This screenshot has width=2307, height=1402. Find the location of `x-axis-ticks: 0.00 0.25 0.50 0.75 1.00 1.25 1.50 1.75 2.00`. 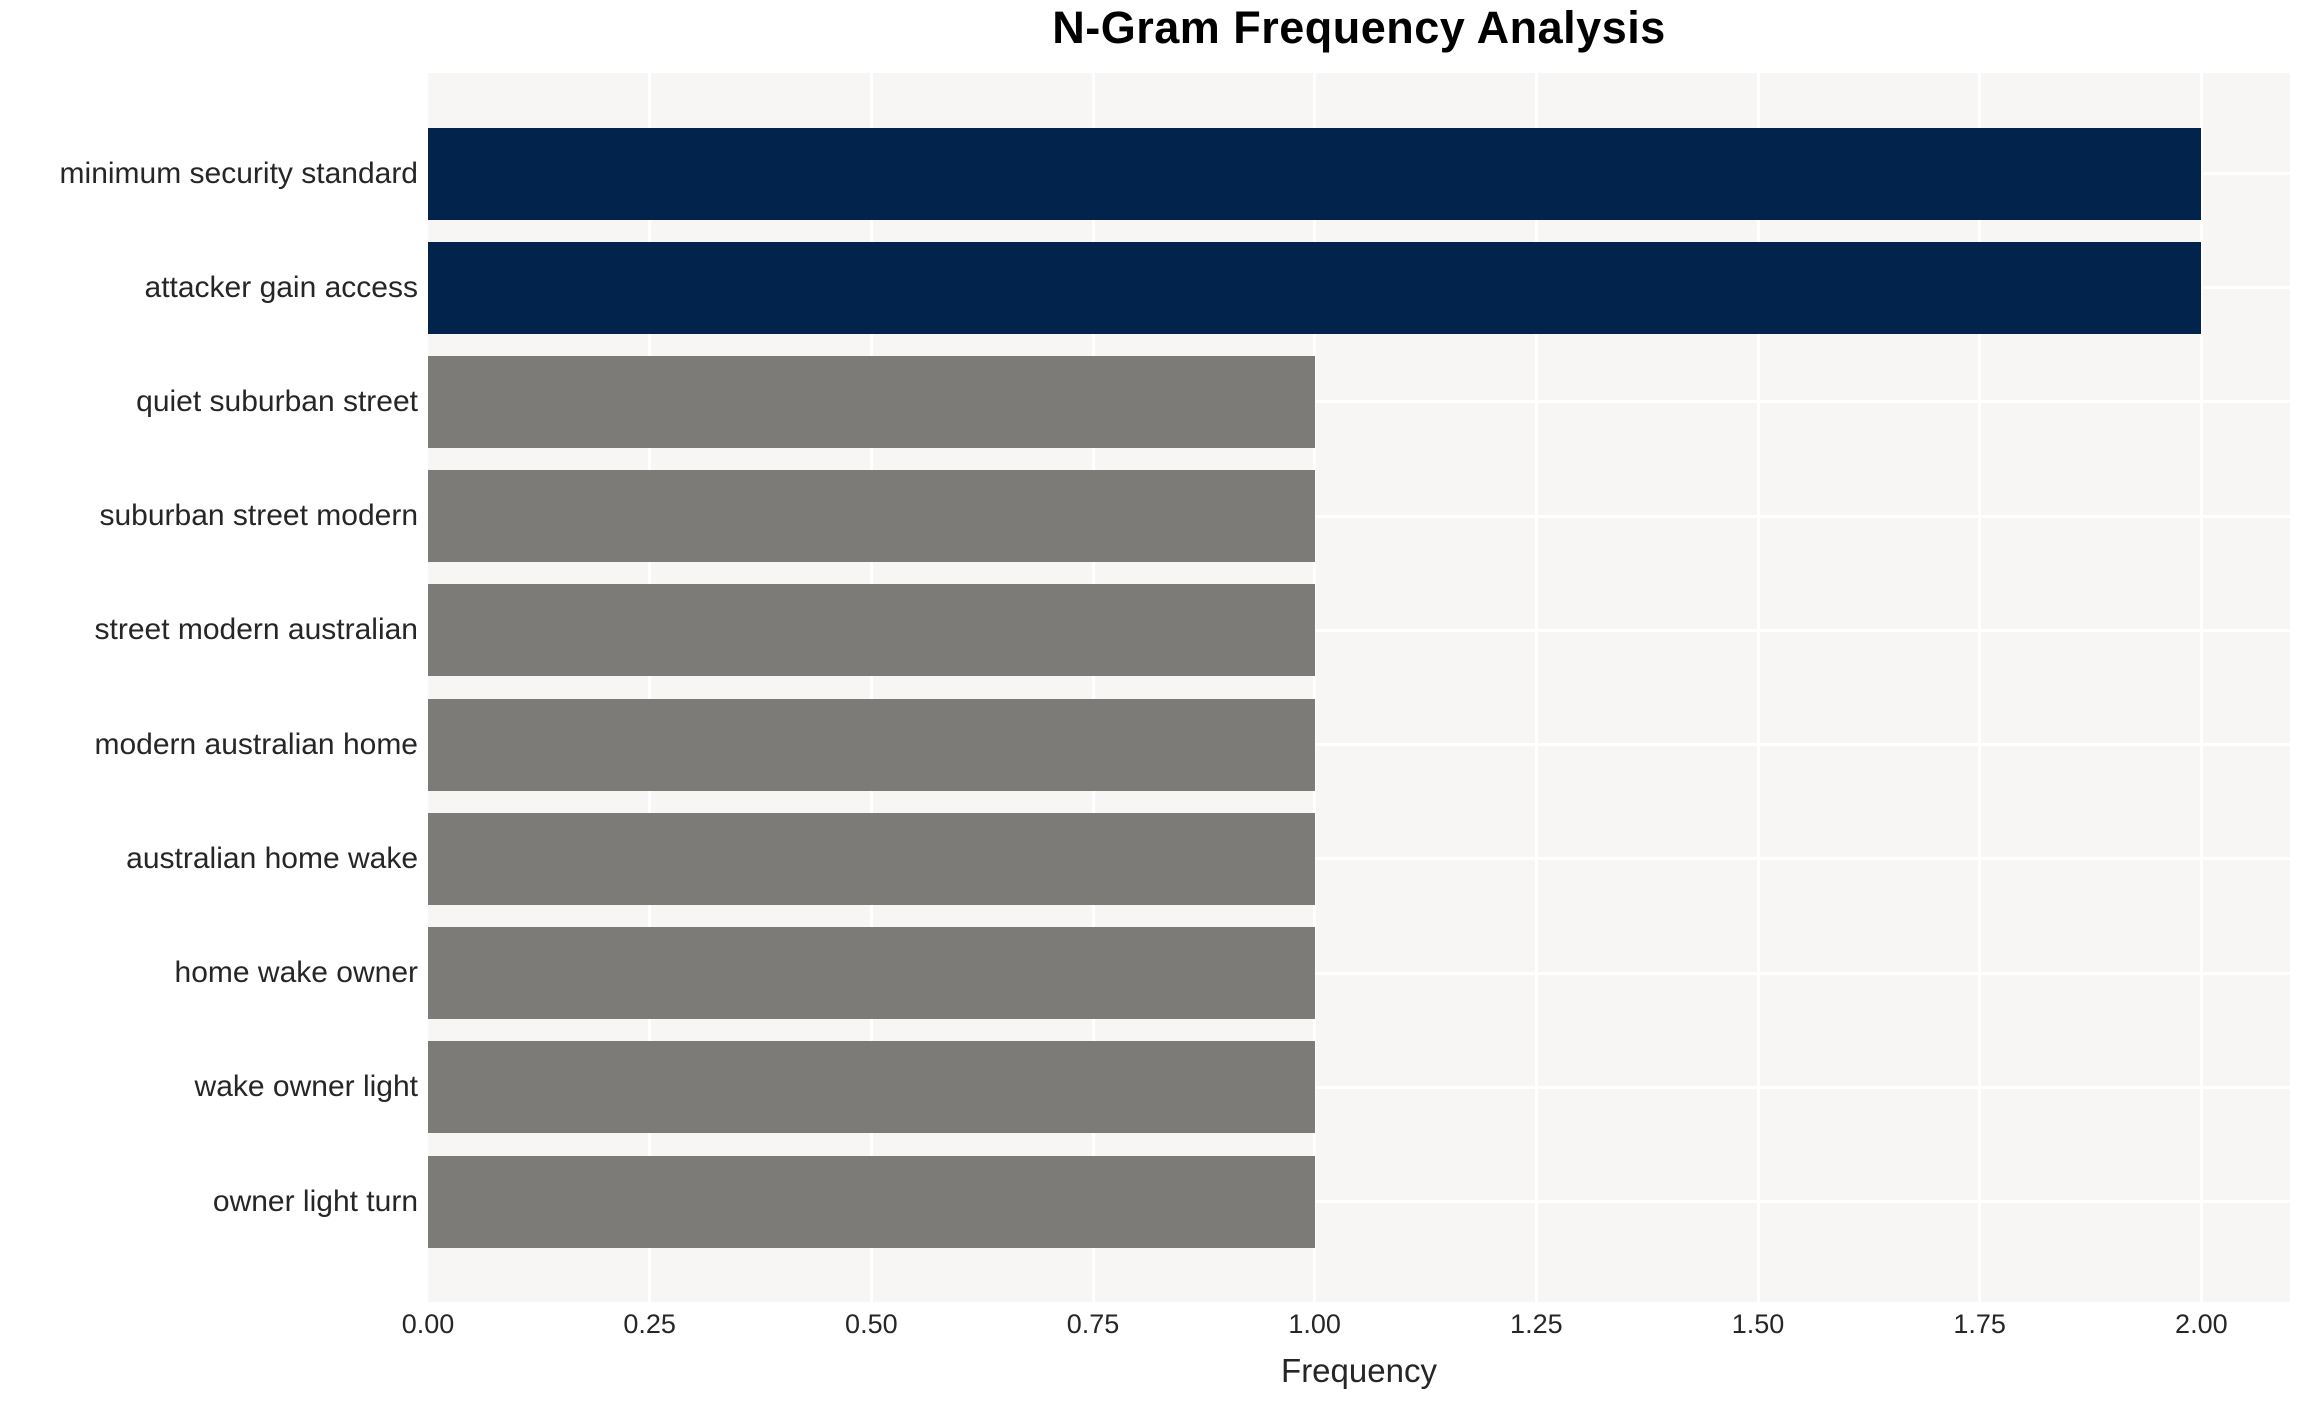

x-axis-ticks: 0.00 0.25 0.50 0.75 1.00 1.25 1.50 1.75 2.00 is located at coordinates (1346, 1329).